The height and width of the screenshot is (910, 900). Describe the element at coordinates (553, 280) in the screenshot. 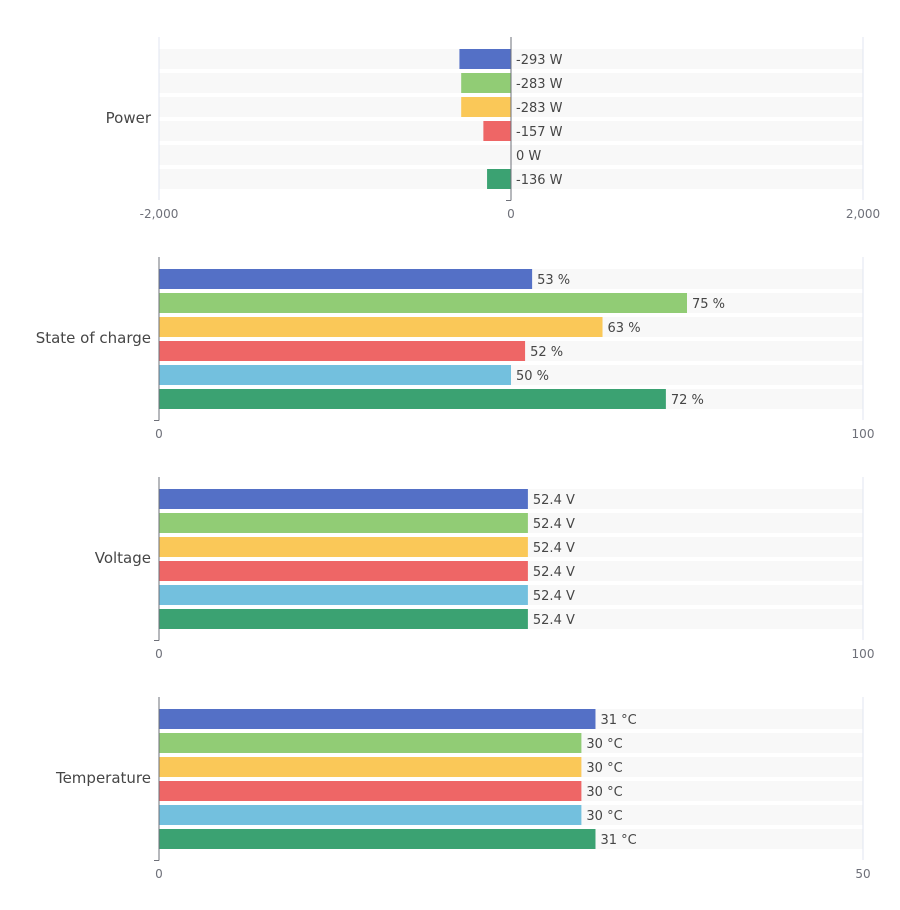

I see `data-label: 53 %` at that location.